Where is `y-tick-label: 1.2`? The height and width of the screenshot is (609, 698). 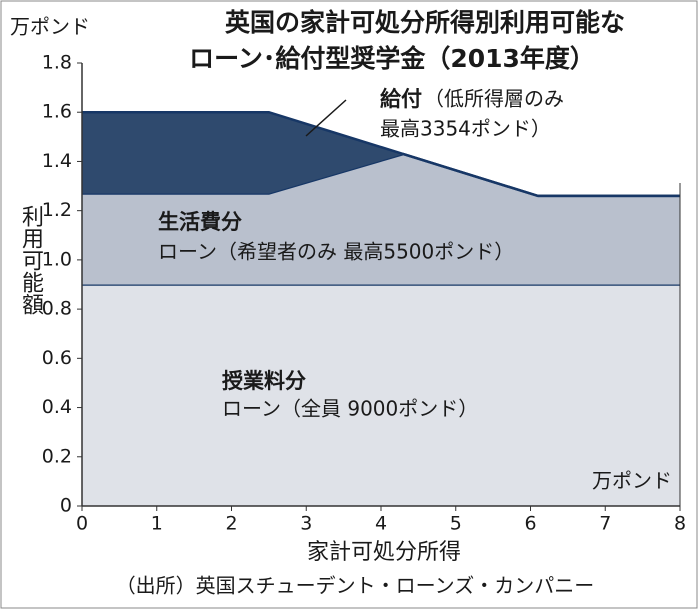 y-tick-label: 1.2 is located at coordinates (57, 210).